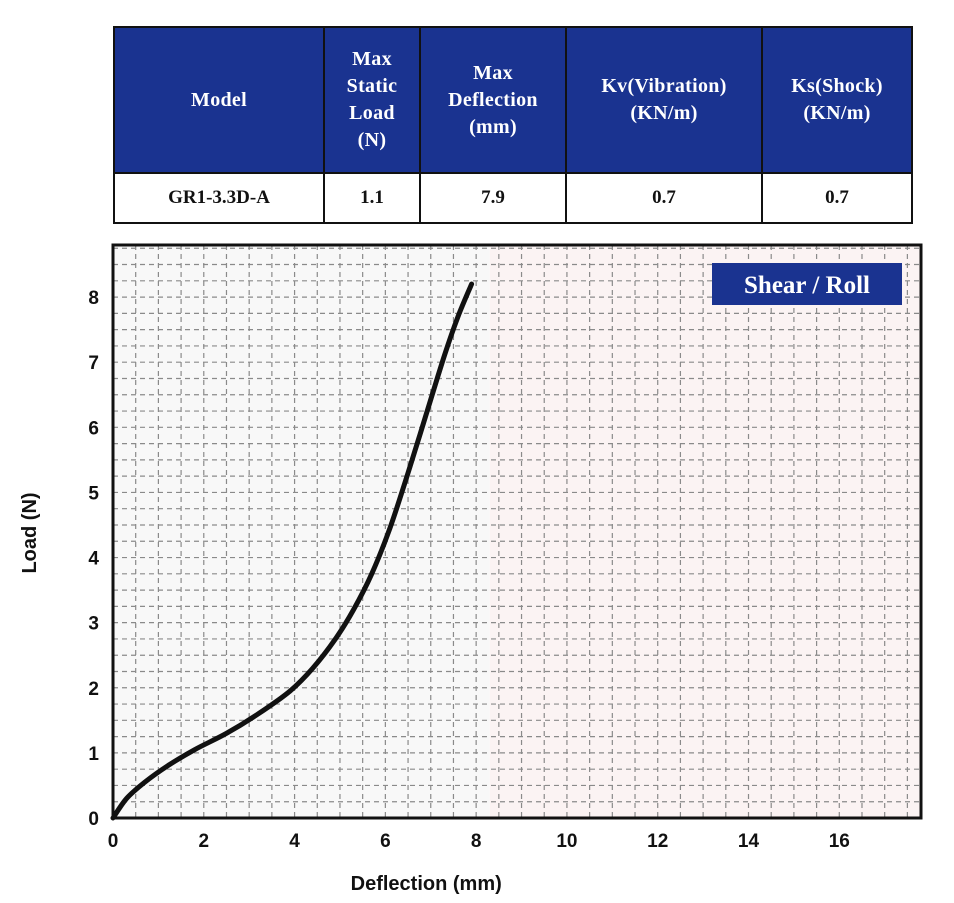  What do you see at coordinates (493, 126) in the screenshot?
I see `header-defl-line-3: (mm)` at bounding box center [493, 126].